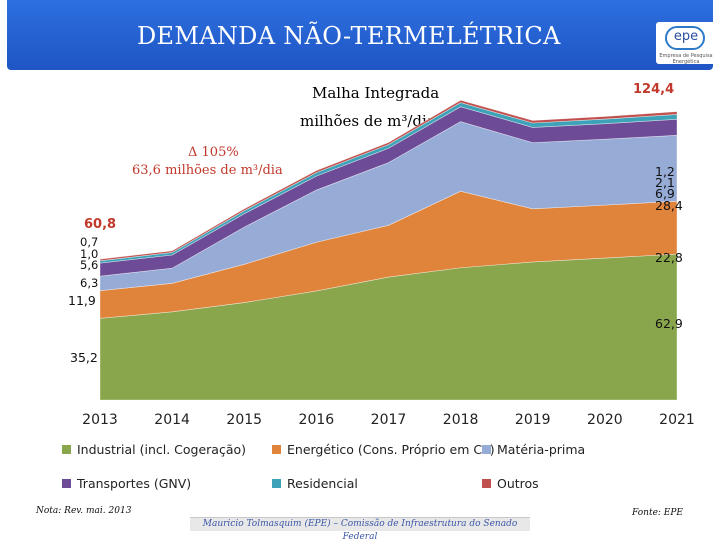 The height and width of the screenshot is (544, 720). I want to click on x-tick-label: 2013, so click(100, 420).